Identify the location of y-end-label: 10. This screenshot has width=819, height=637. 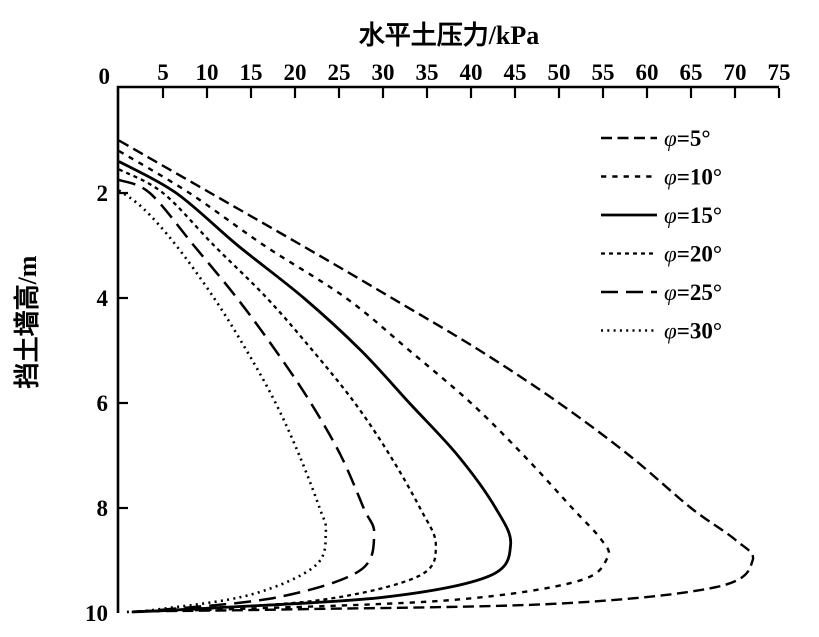
(96, 613).